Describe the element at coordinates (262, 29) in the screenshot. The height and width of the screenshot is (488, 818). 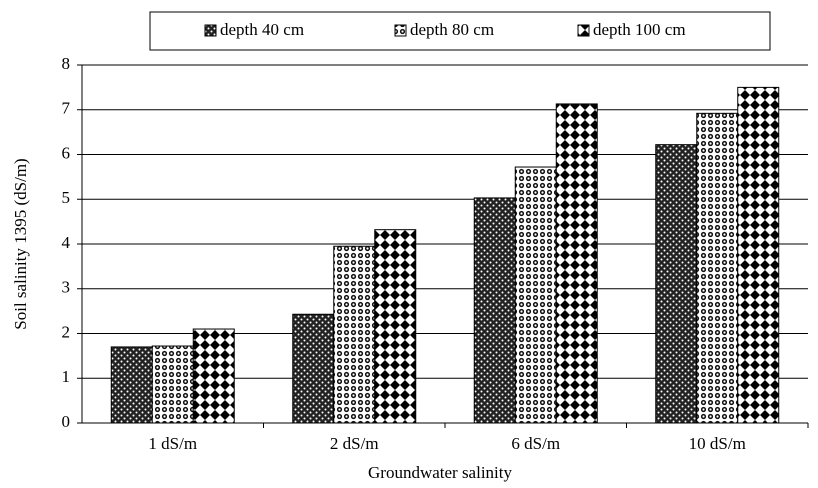
I see `legend-label: depth 40 cm` at that location.